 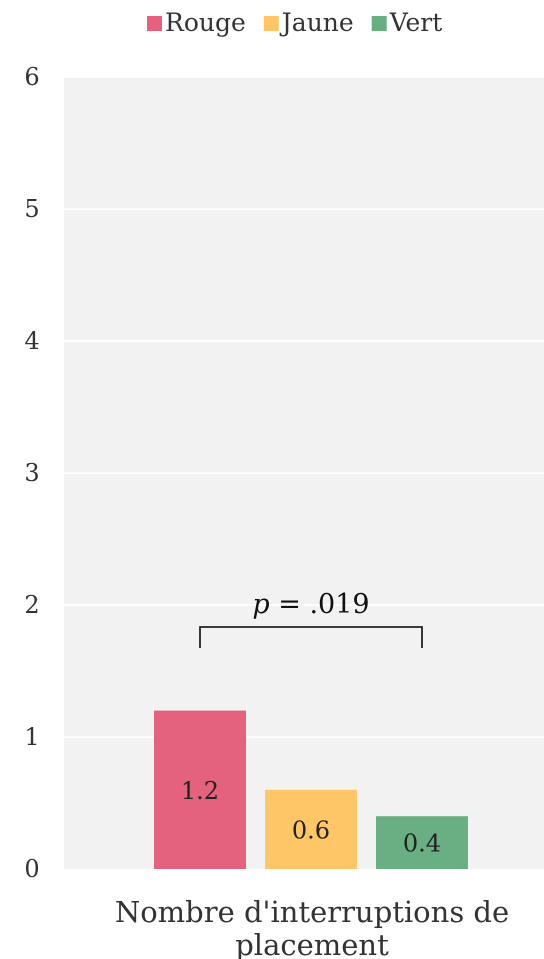 I want to click on y-tick-label: 2, so click(x=31, y=605).